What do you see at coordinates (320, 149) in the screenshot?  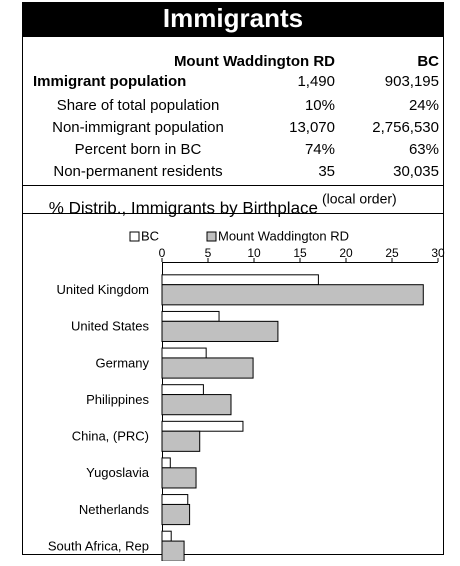 I see `cell: 74%` at bounding box center [320, 149].